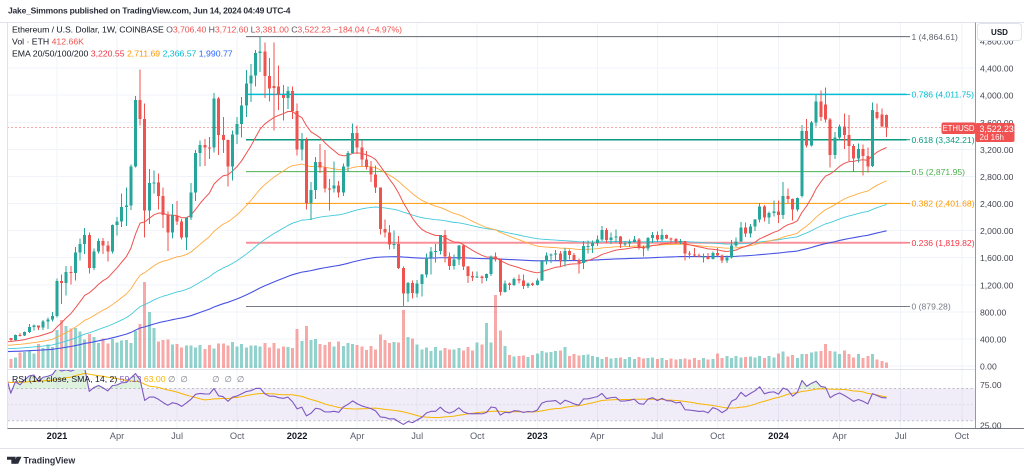  What do you see at coordinates (537, 436) in the screenshot?
I see `svg-text: 2023` at bounding box center [537, 436].